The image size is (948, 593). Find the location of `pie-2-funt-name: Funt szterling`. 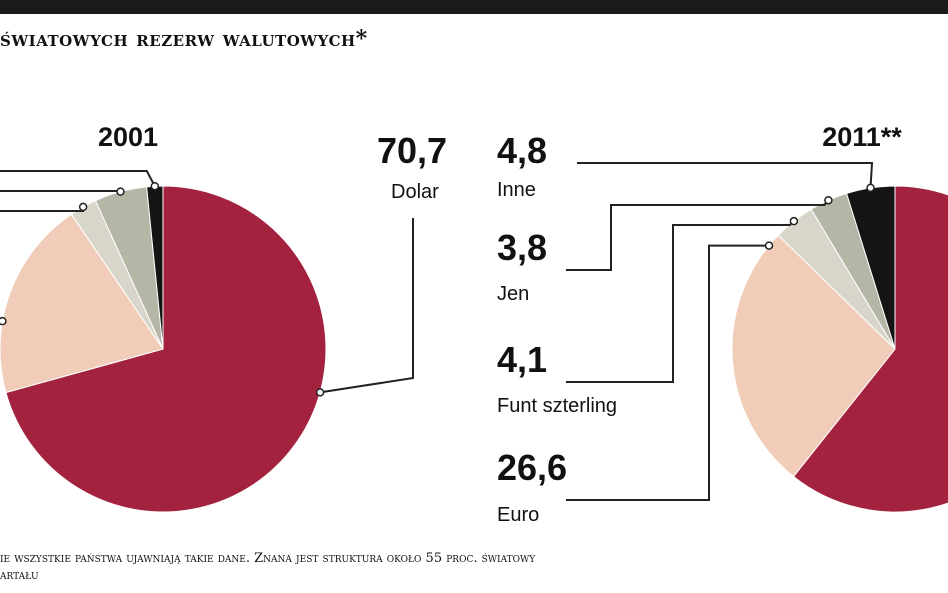

pie-2-funt-name: Funt szterling is located at coordinates (557, 406).